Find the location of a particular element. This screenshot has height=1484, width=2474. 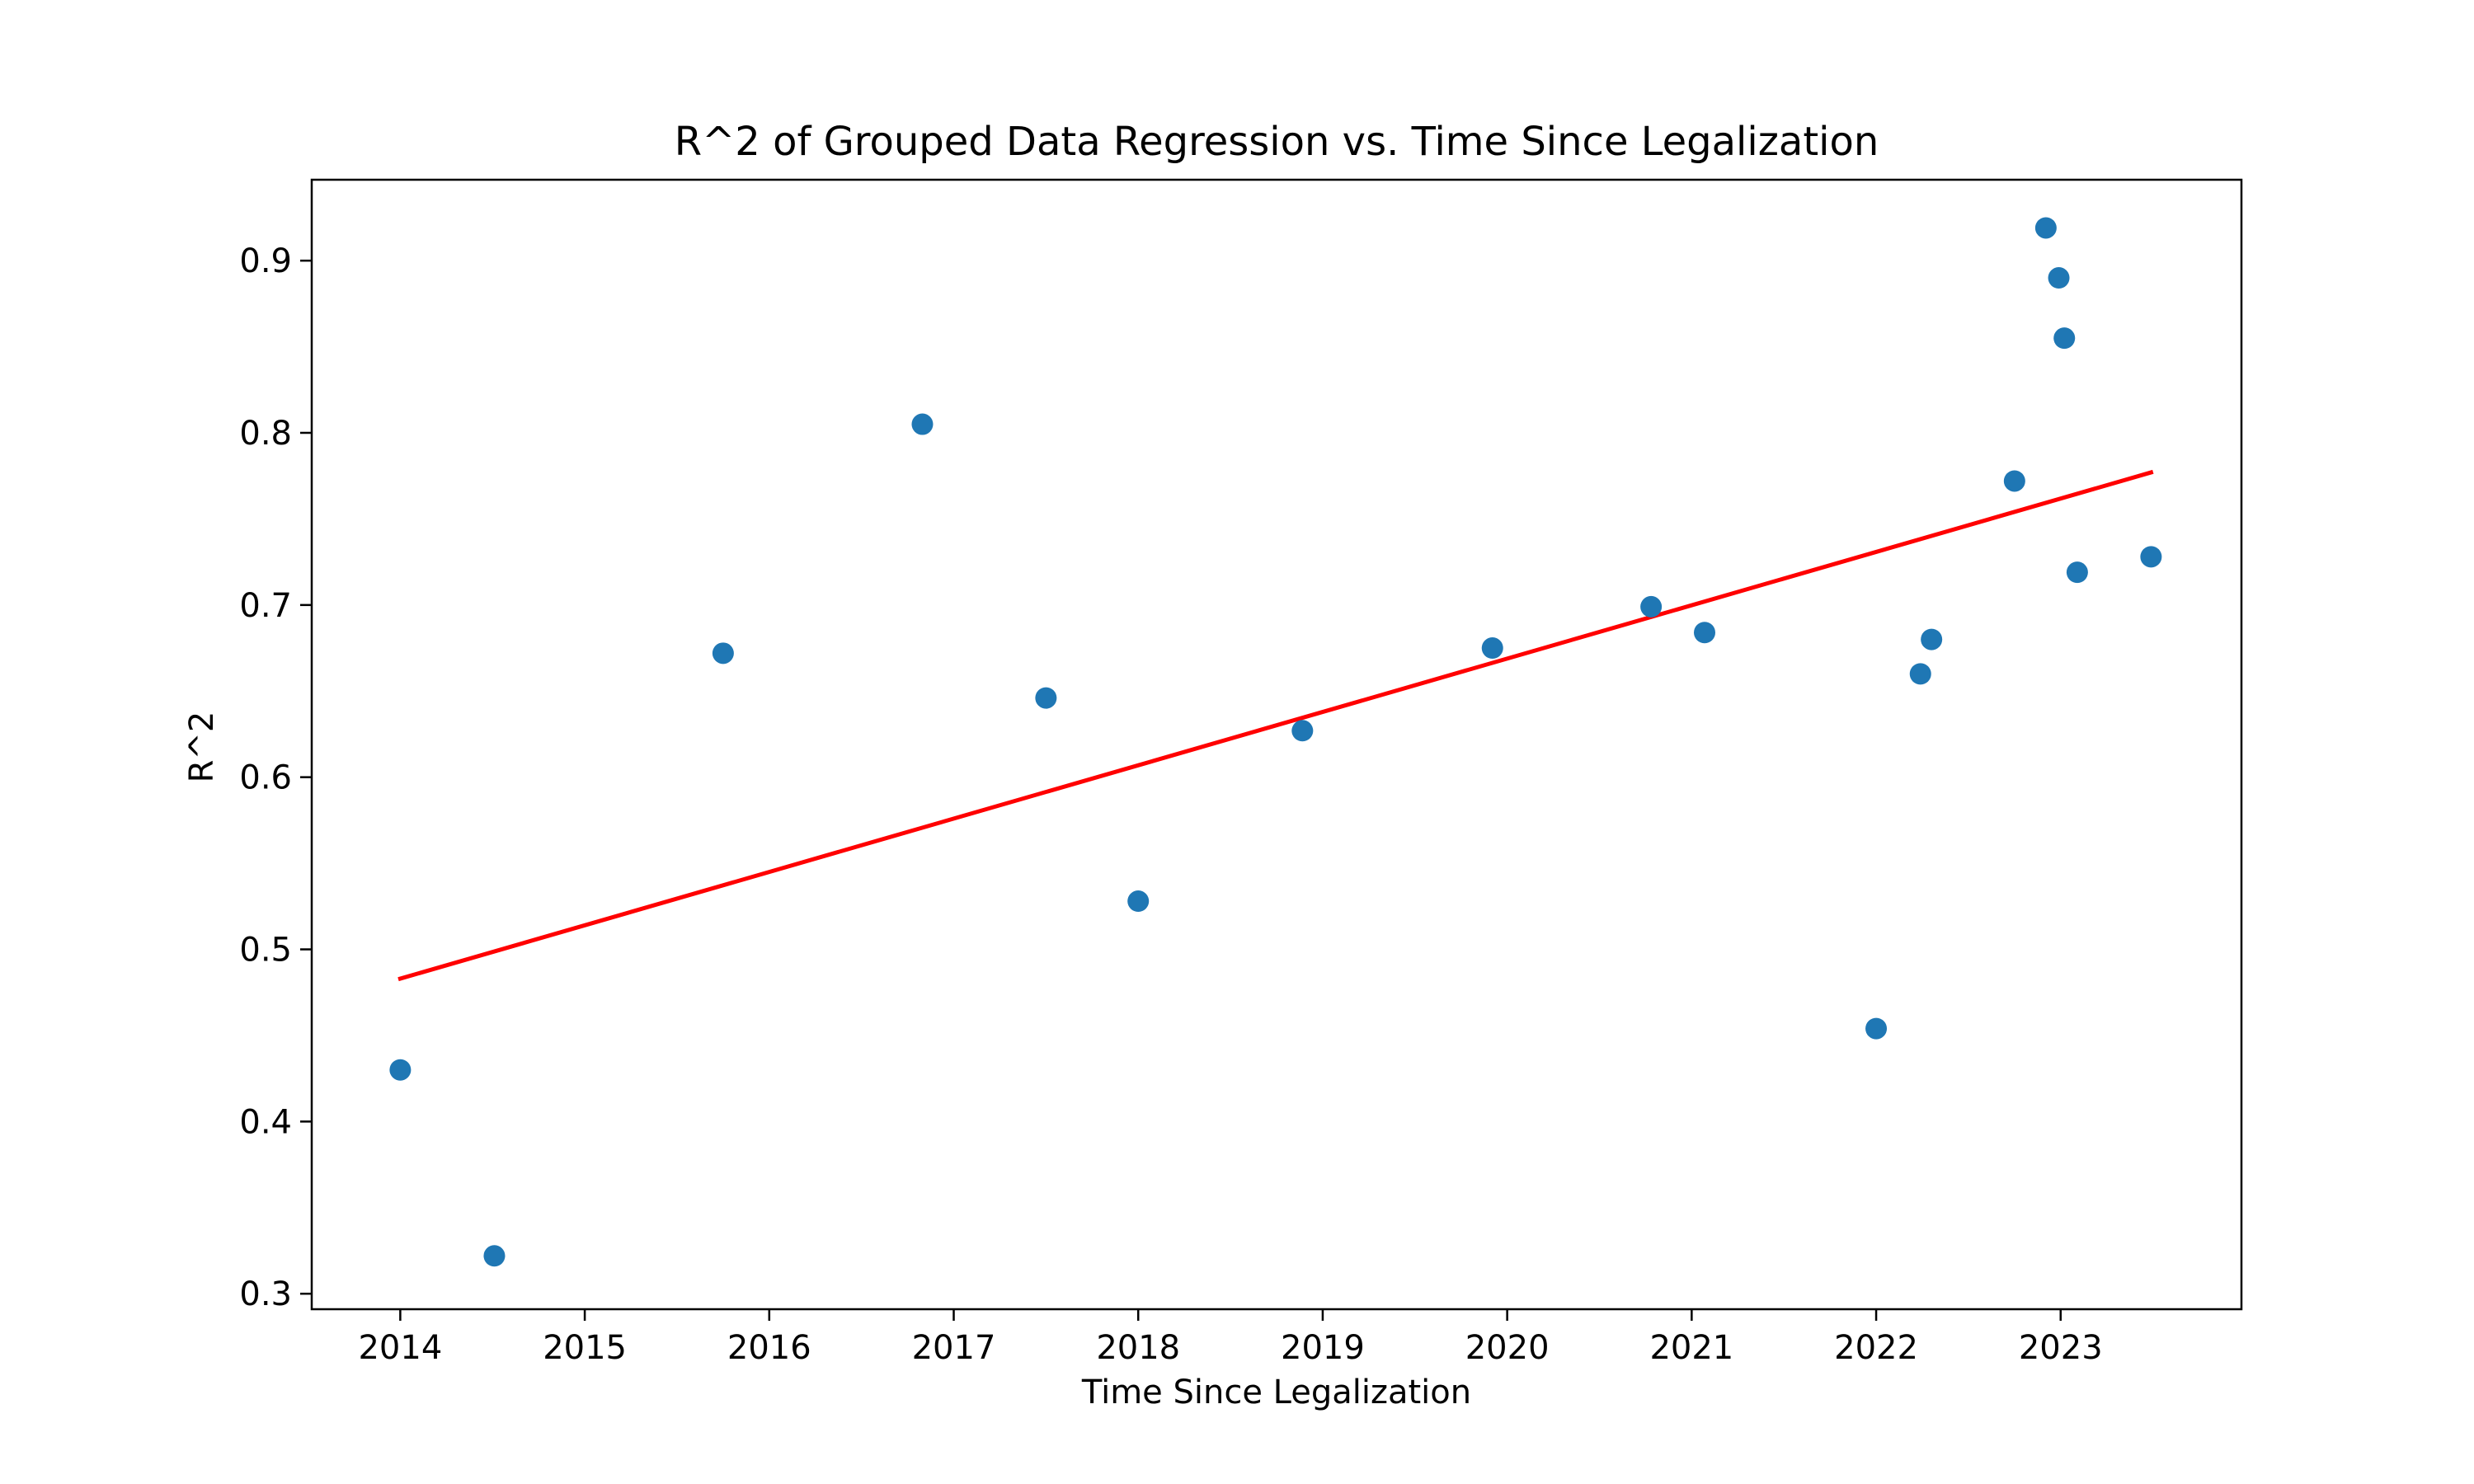

x-tick-label: 2023 is located at coordinates (2061, 1348).